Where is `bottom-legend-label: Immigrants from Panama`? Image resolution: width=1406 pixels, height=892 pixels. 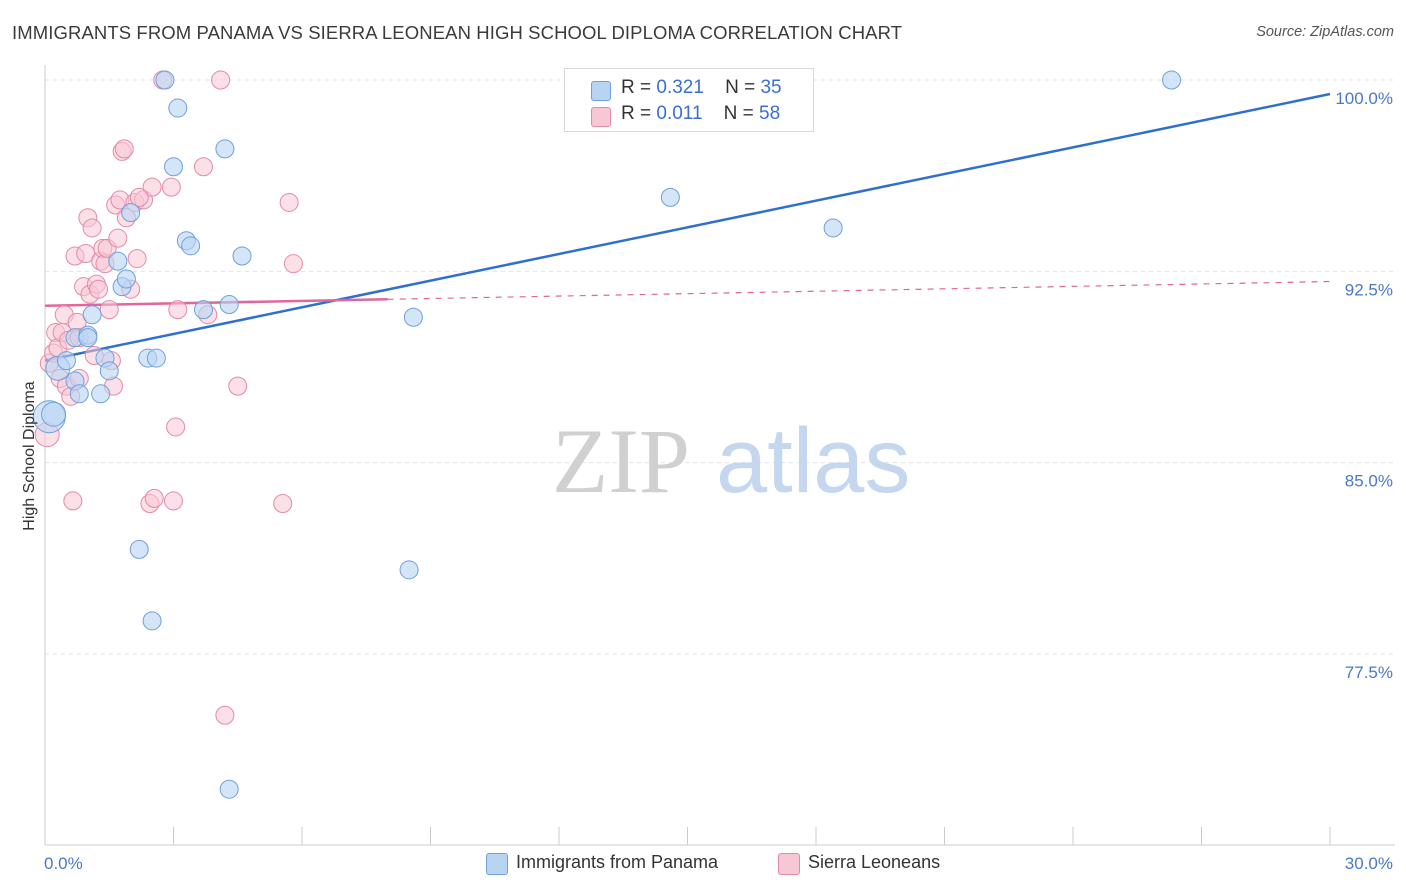 bottom-legend-label: Immigrants from Panama is located at coordinates (617, 862).